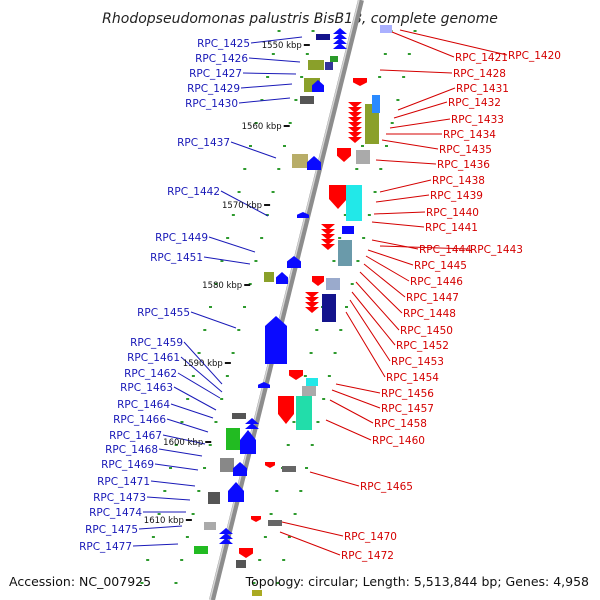  Describe the element at coordinates (370, 537) in the screenshot. I see `gene-label-right: RPC_1470` at that location.